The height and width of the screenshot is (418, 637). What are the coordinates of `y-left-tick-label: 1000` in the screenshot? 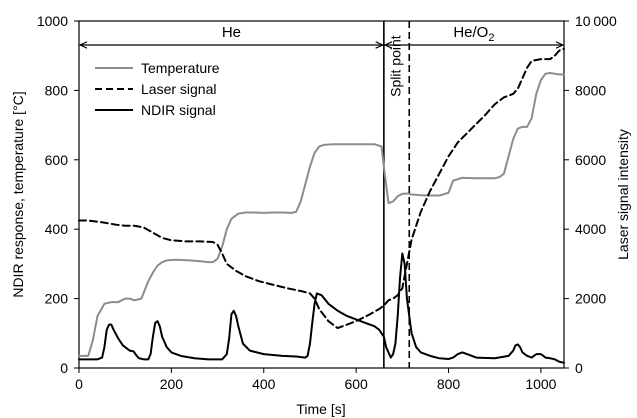 It's located at (52, 21).